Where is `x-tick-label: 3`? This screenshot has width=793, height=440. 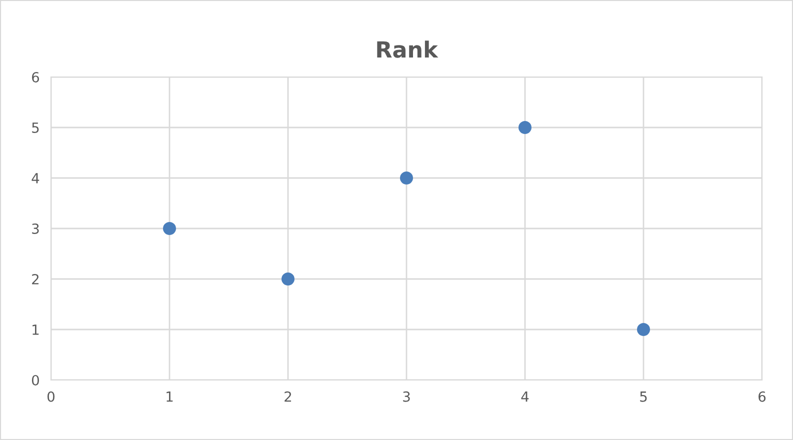 x-tick-label: 3 is located at coordinates (406, 396).